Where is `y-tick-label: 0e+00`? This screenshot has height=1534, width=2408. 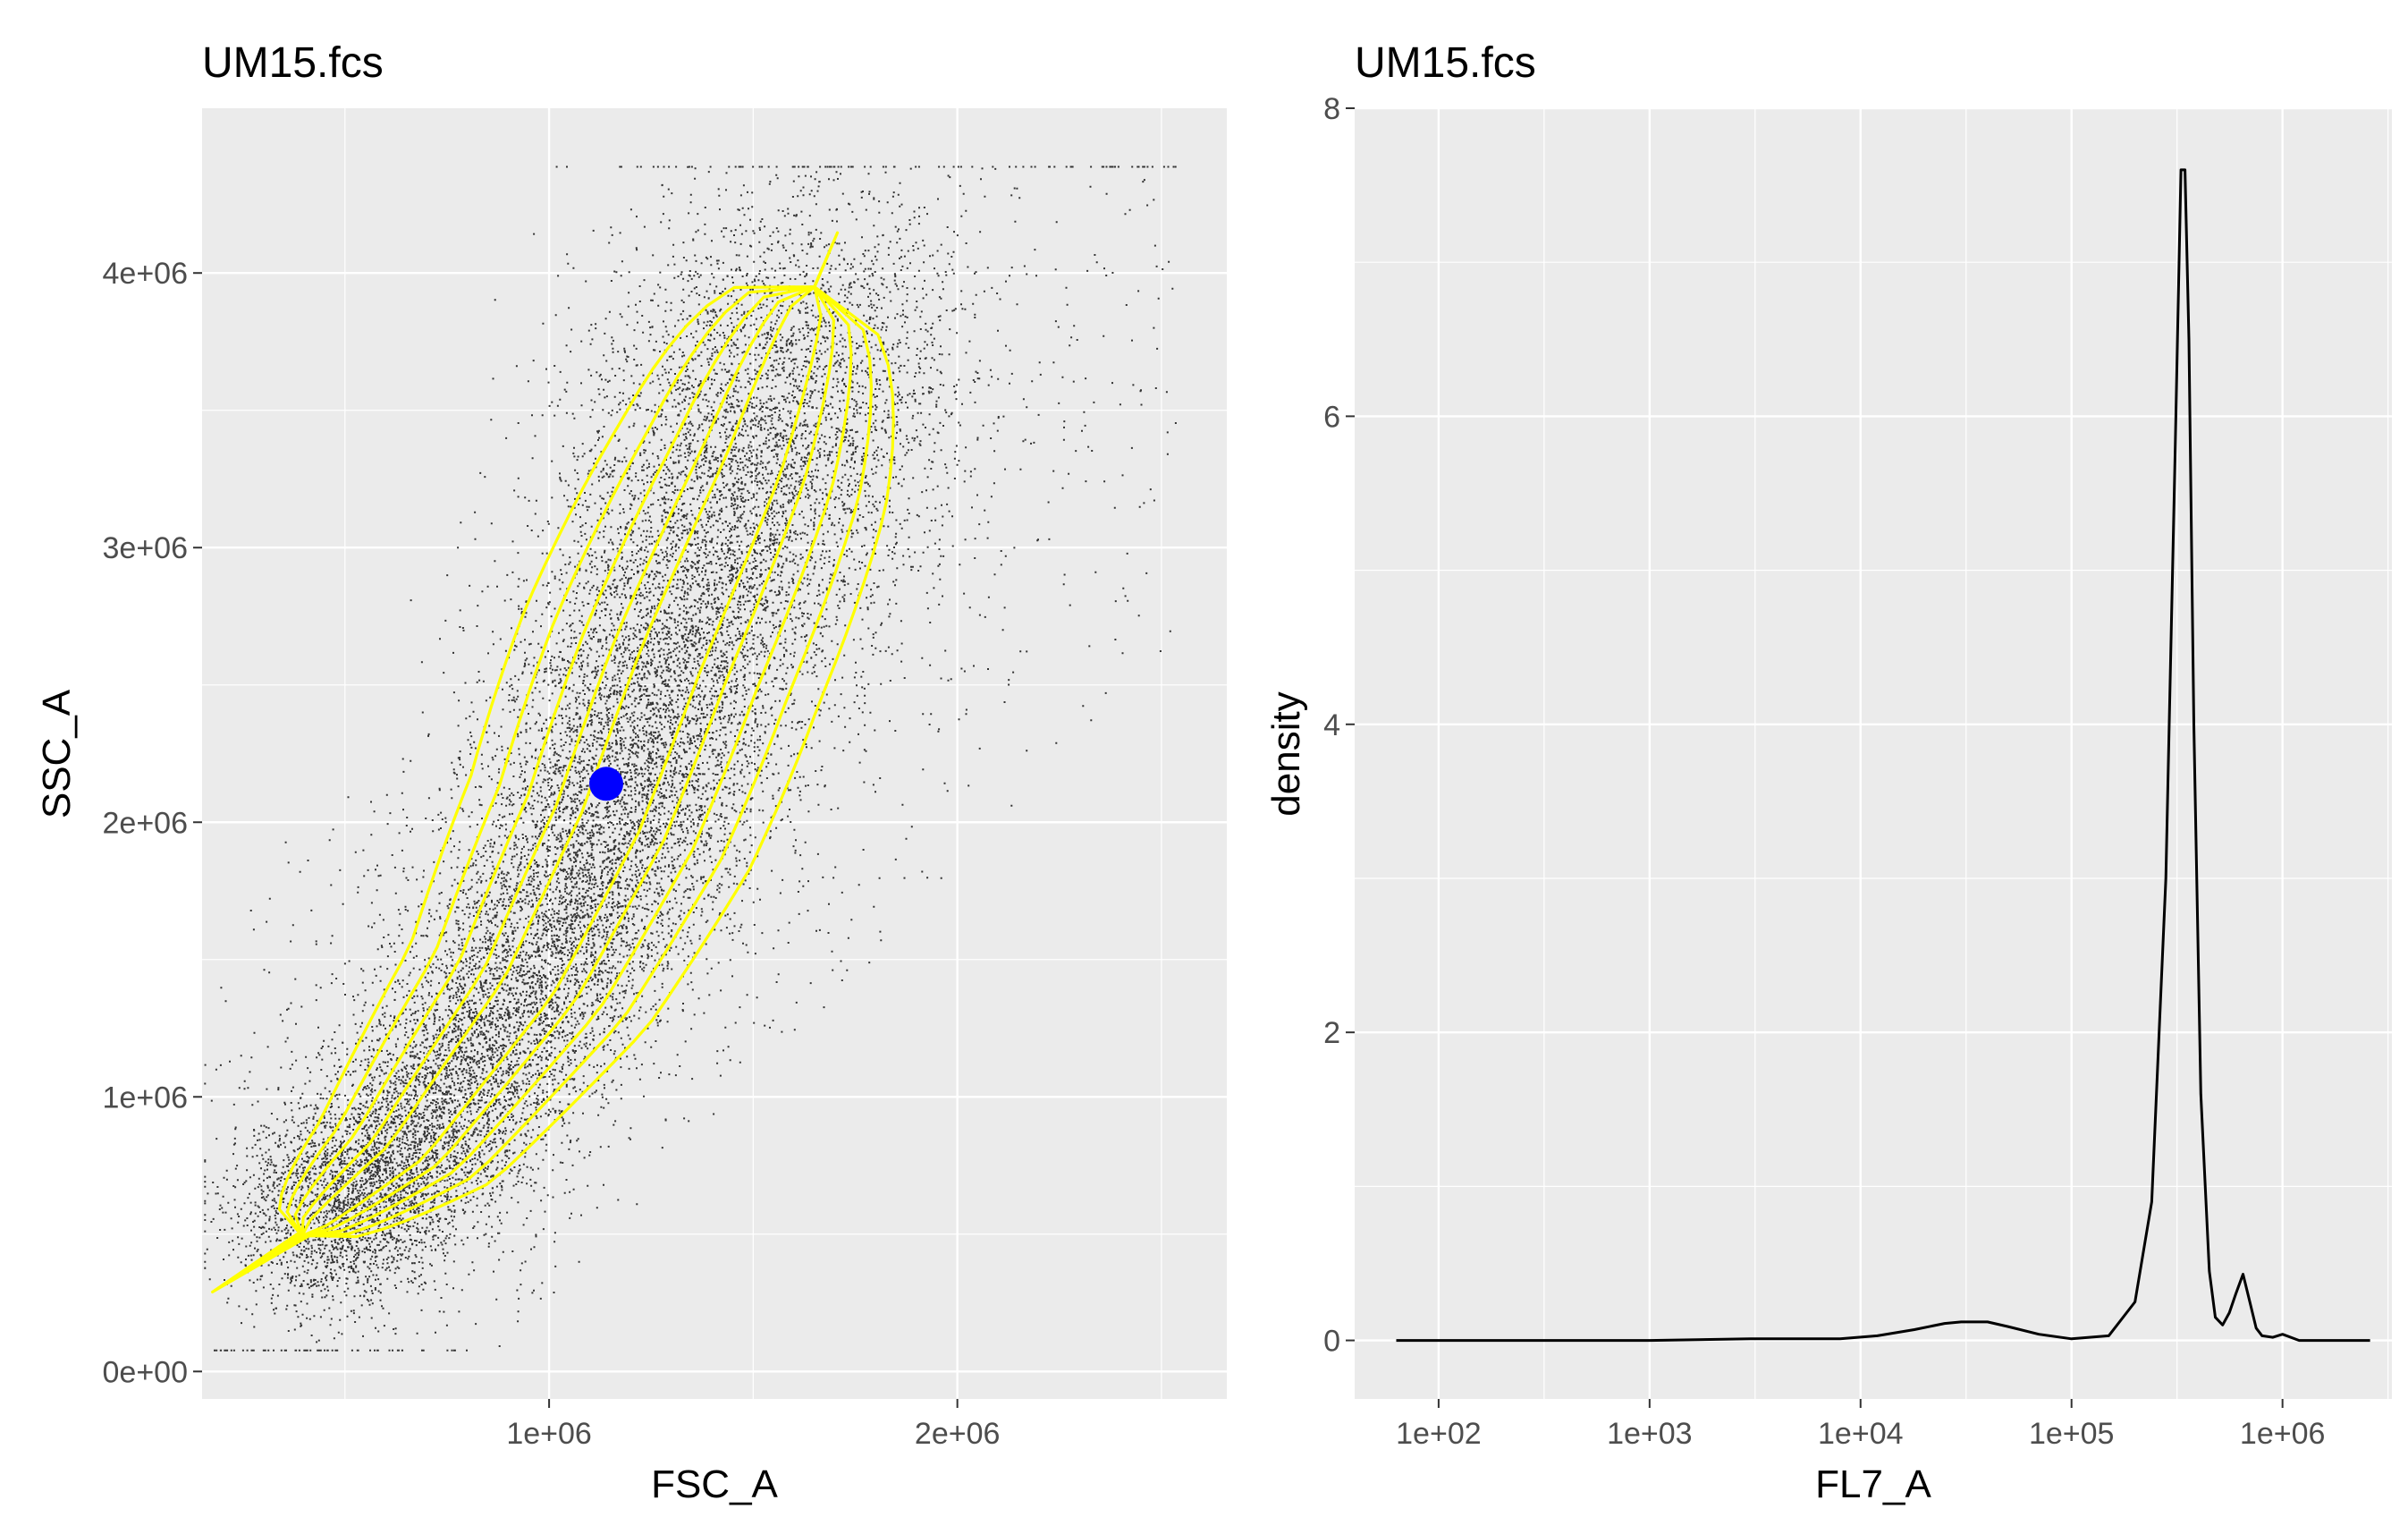
y-tick-label: 0e+00 is located at coordinates (146, 1372).